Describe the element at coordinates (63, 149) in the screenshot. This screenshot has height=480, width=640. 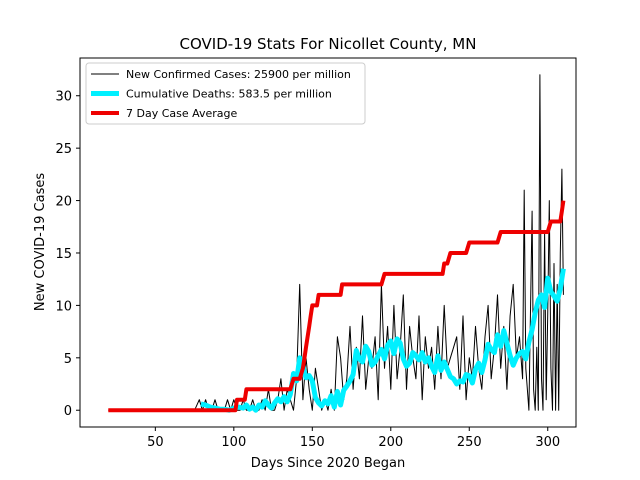
I see `y-tick-label: 25` at that location.